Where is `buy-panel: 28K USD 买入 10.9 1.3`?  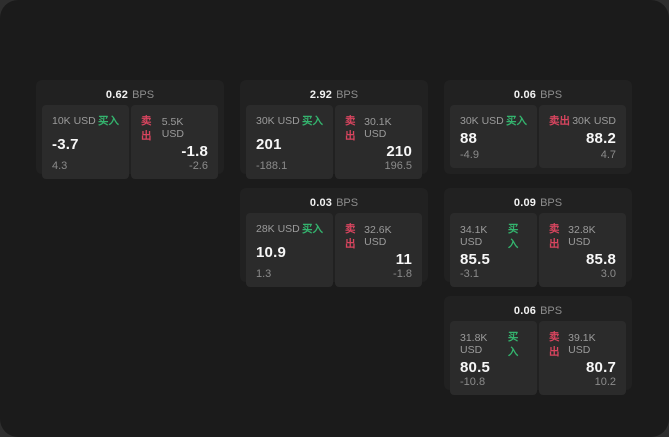
buy-panel: 28K USD 买入 10.9 1.3 is located at coordinates (289, 250).